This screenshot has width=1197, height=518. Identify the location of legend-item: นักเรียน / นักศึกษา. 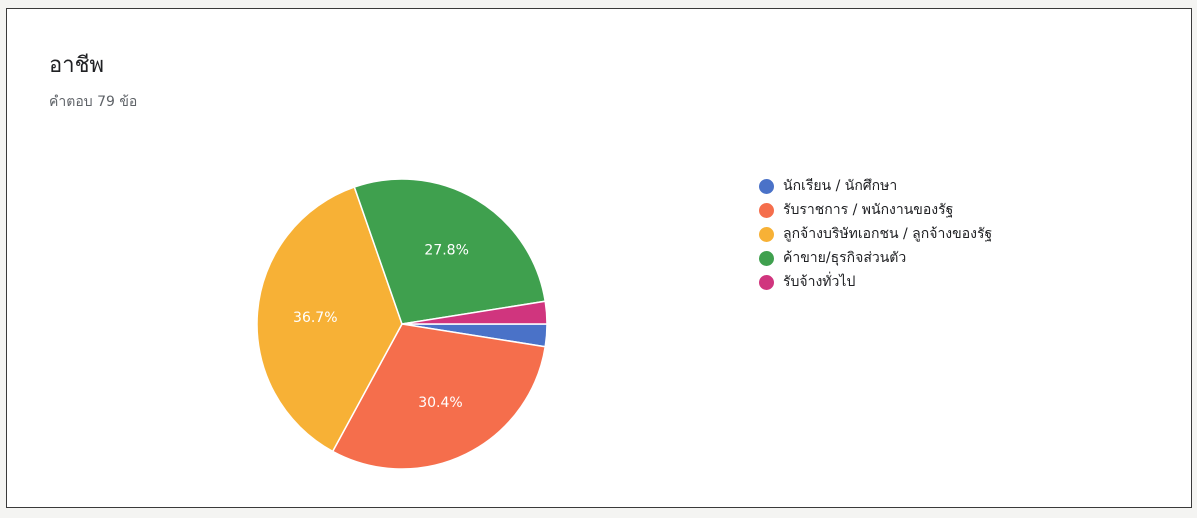
(875, 186).